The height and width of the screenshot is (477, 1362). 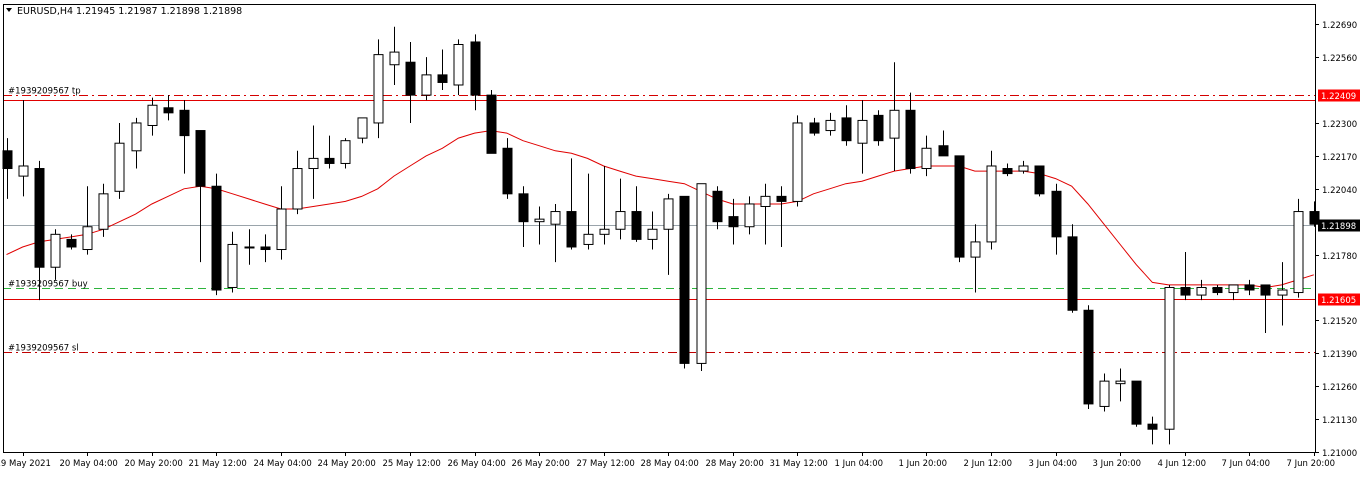 What do you see at coordinates (670, 464) in the screenshot?
I see `time-tick-label: 28 May 04:00` at bounding box center [670, 464].